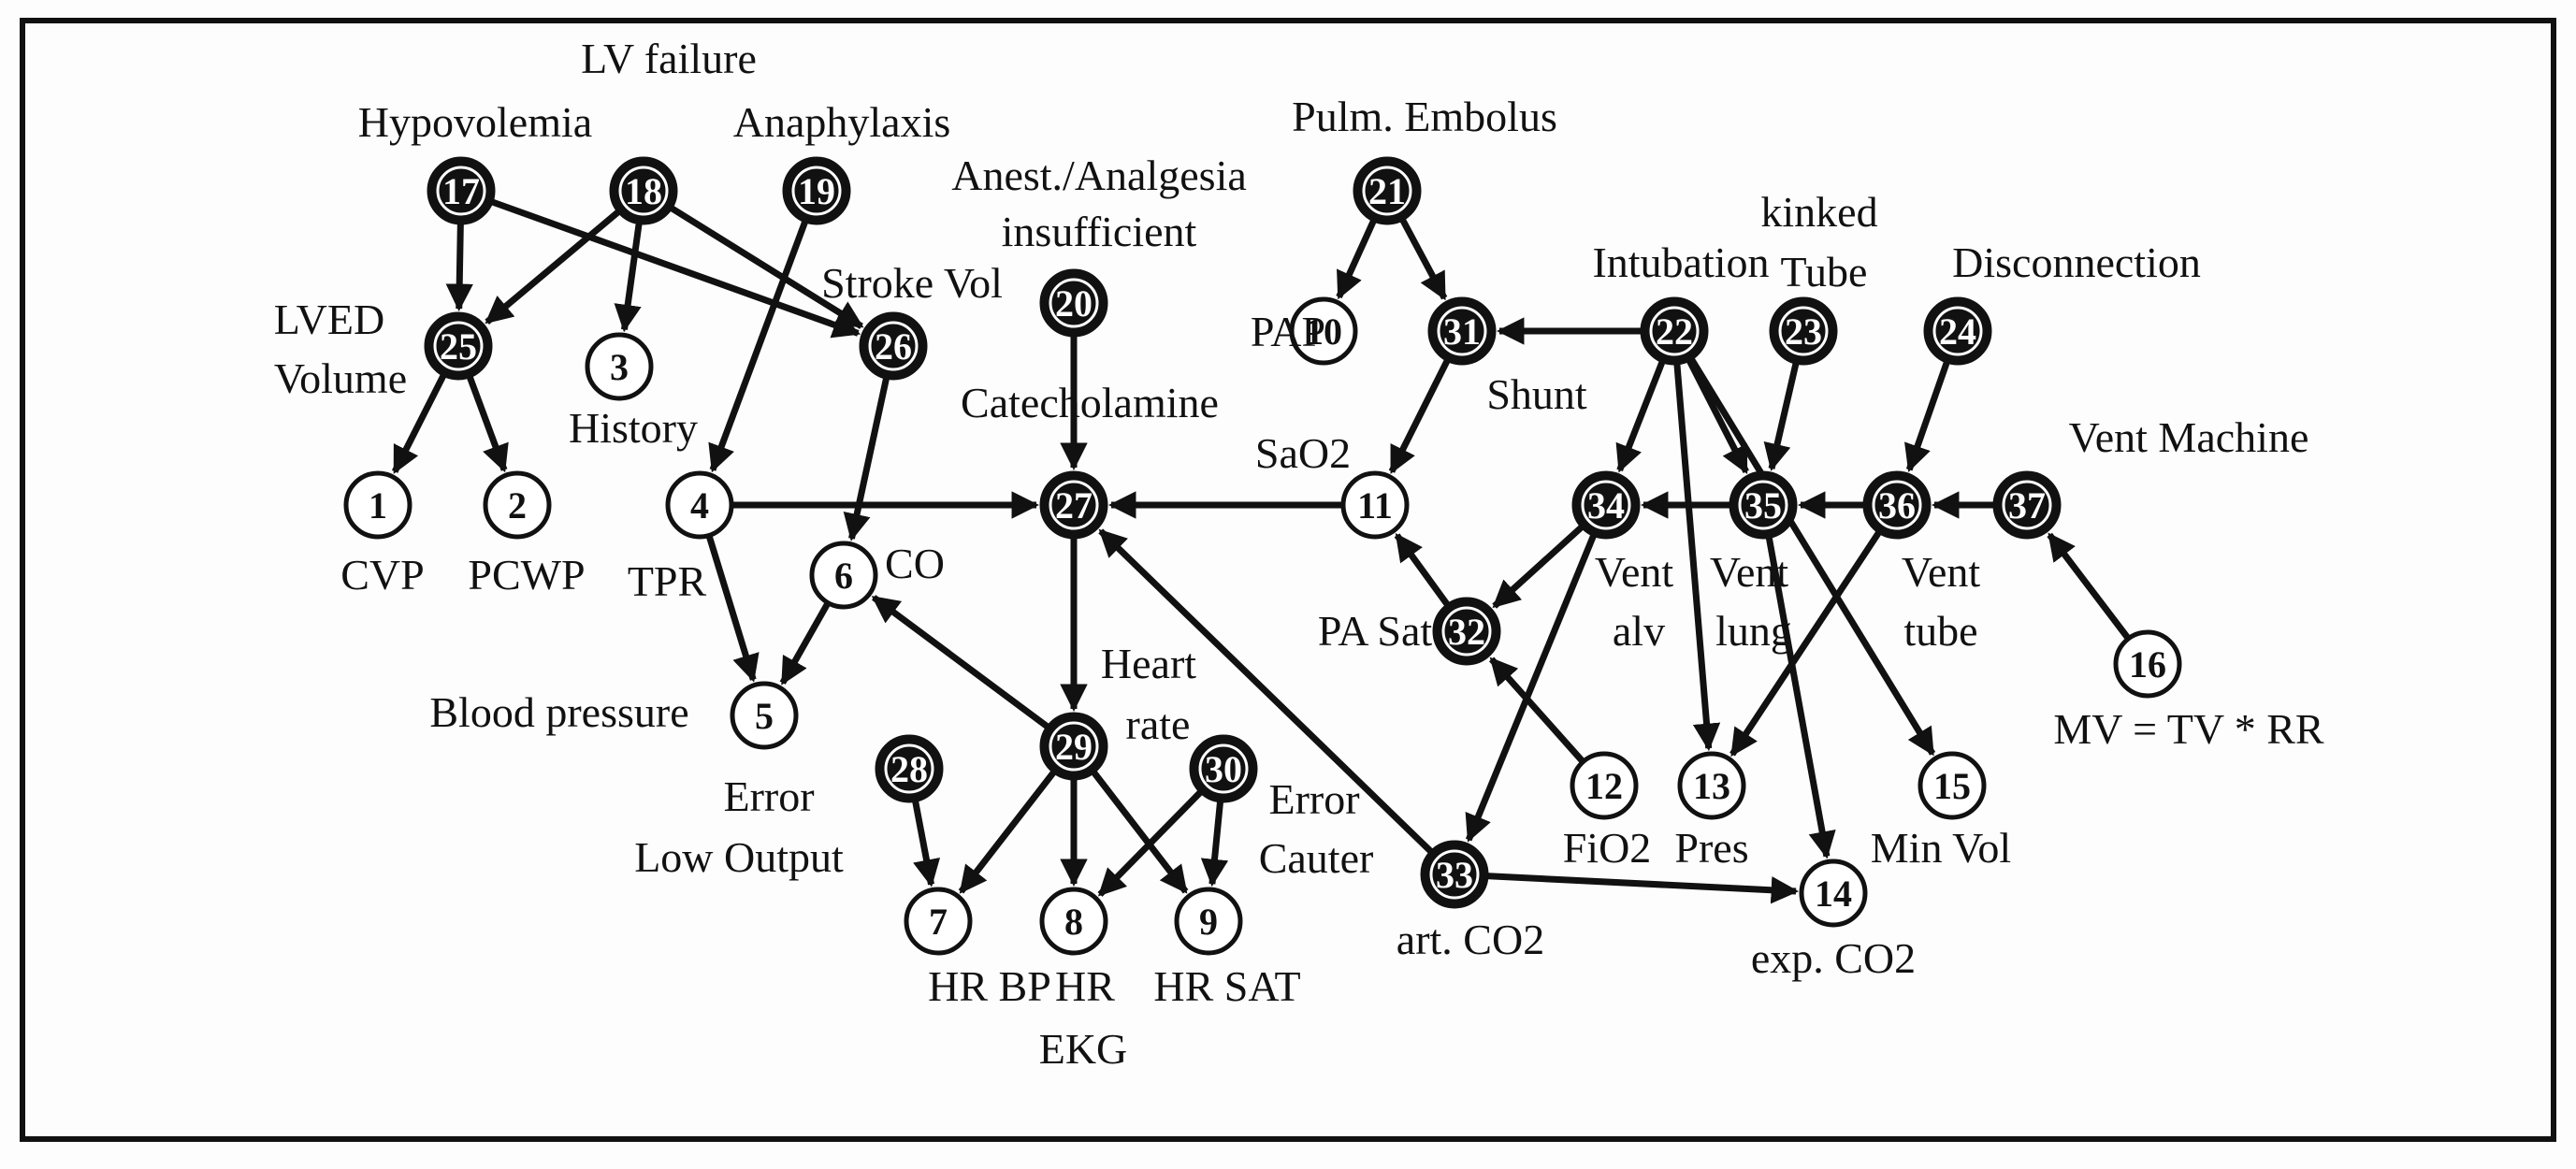 The height and width of the screenshot is (1169, 2576). What do you see at coordinates (1953, 785) in the screenshot?
I see `node-15-circle` at bounding box center [1953, 785].